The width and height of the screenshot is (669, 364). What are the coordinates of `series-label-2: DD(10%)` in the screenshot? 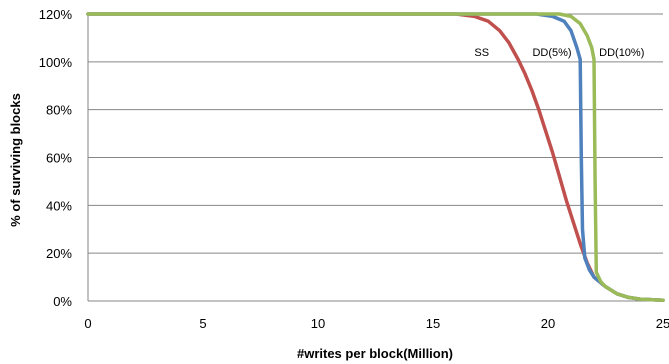 It's located at (621, 53).